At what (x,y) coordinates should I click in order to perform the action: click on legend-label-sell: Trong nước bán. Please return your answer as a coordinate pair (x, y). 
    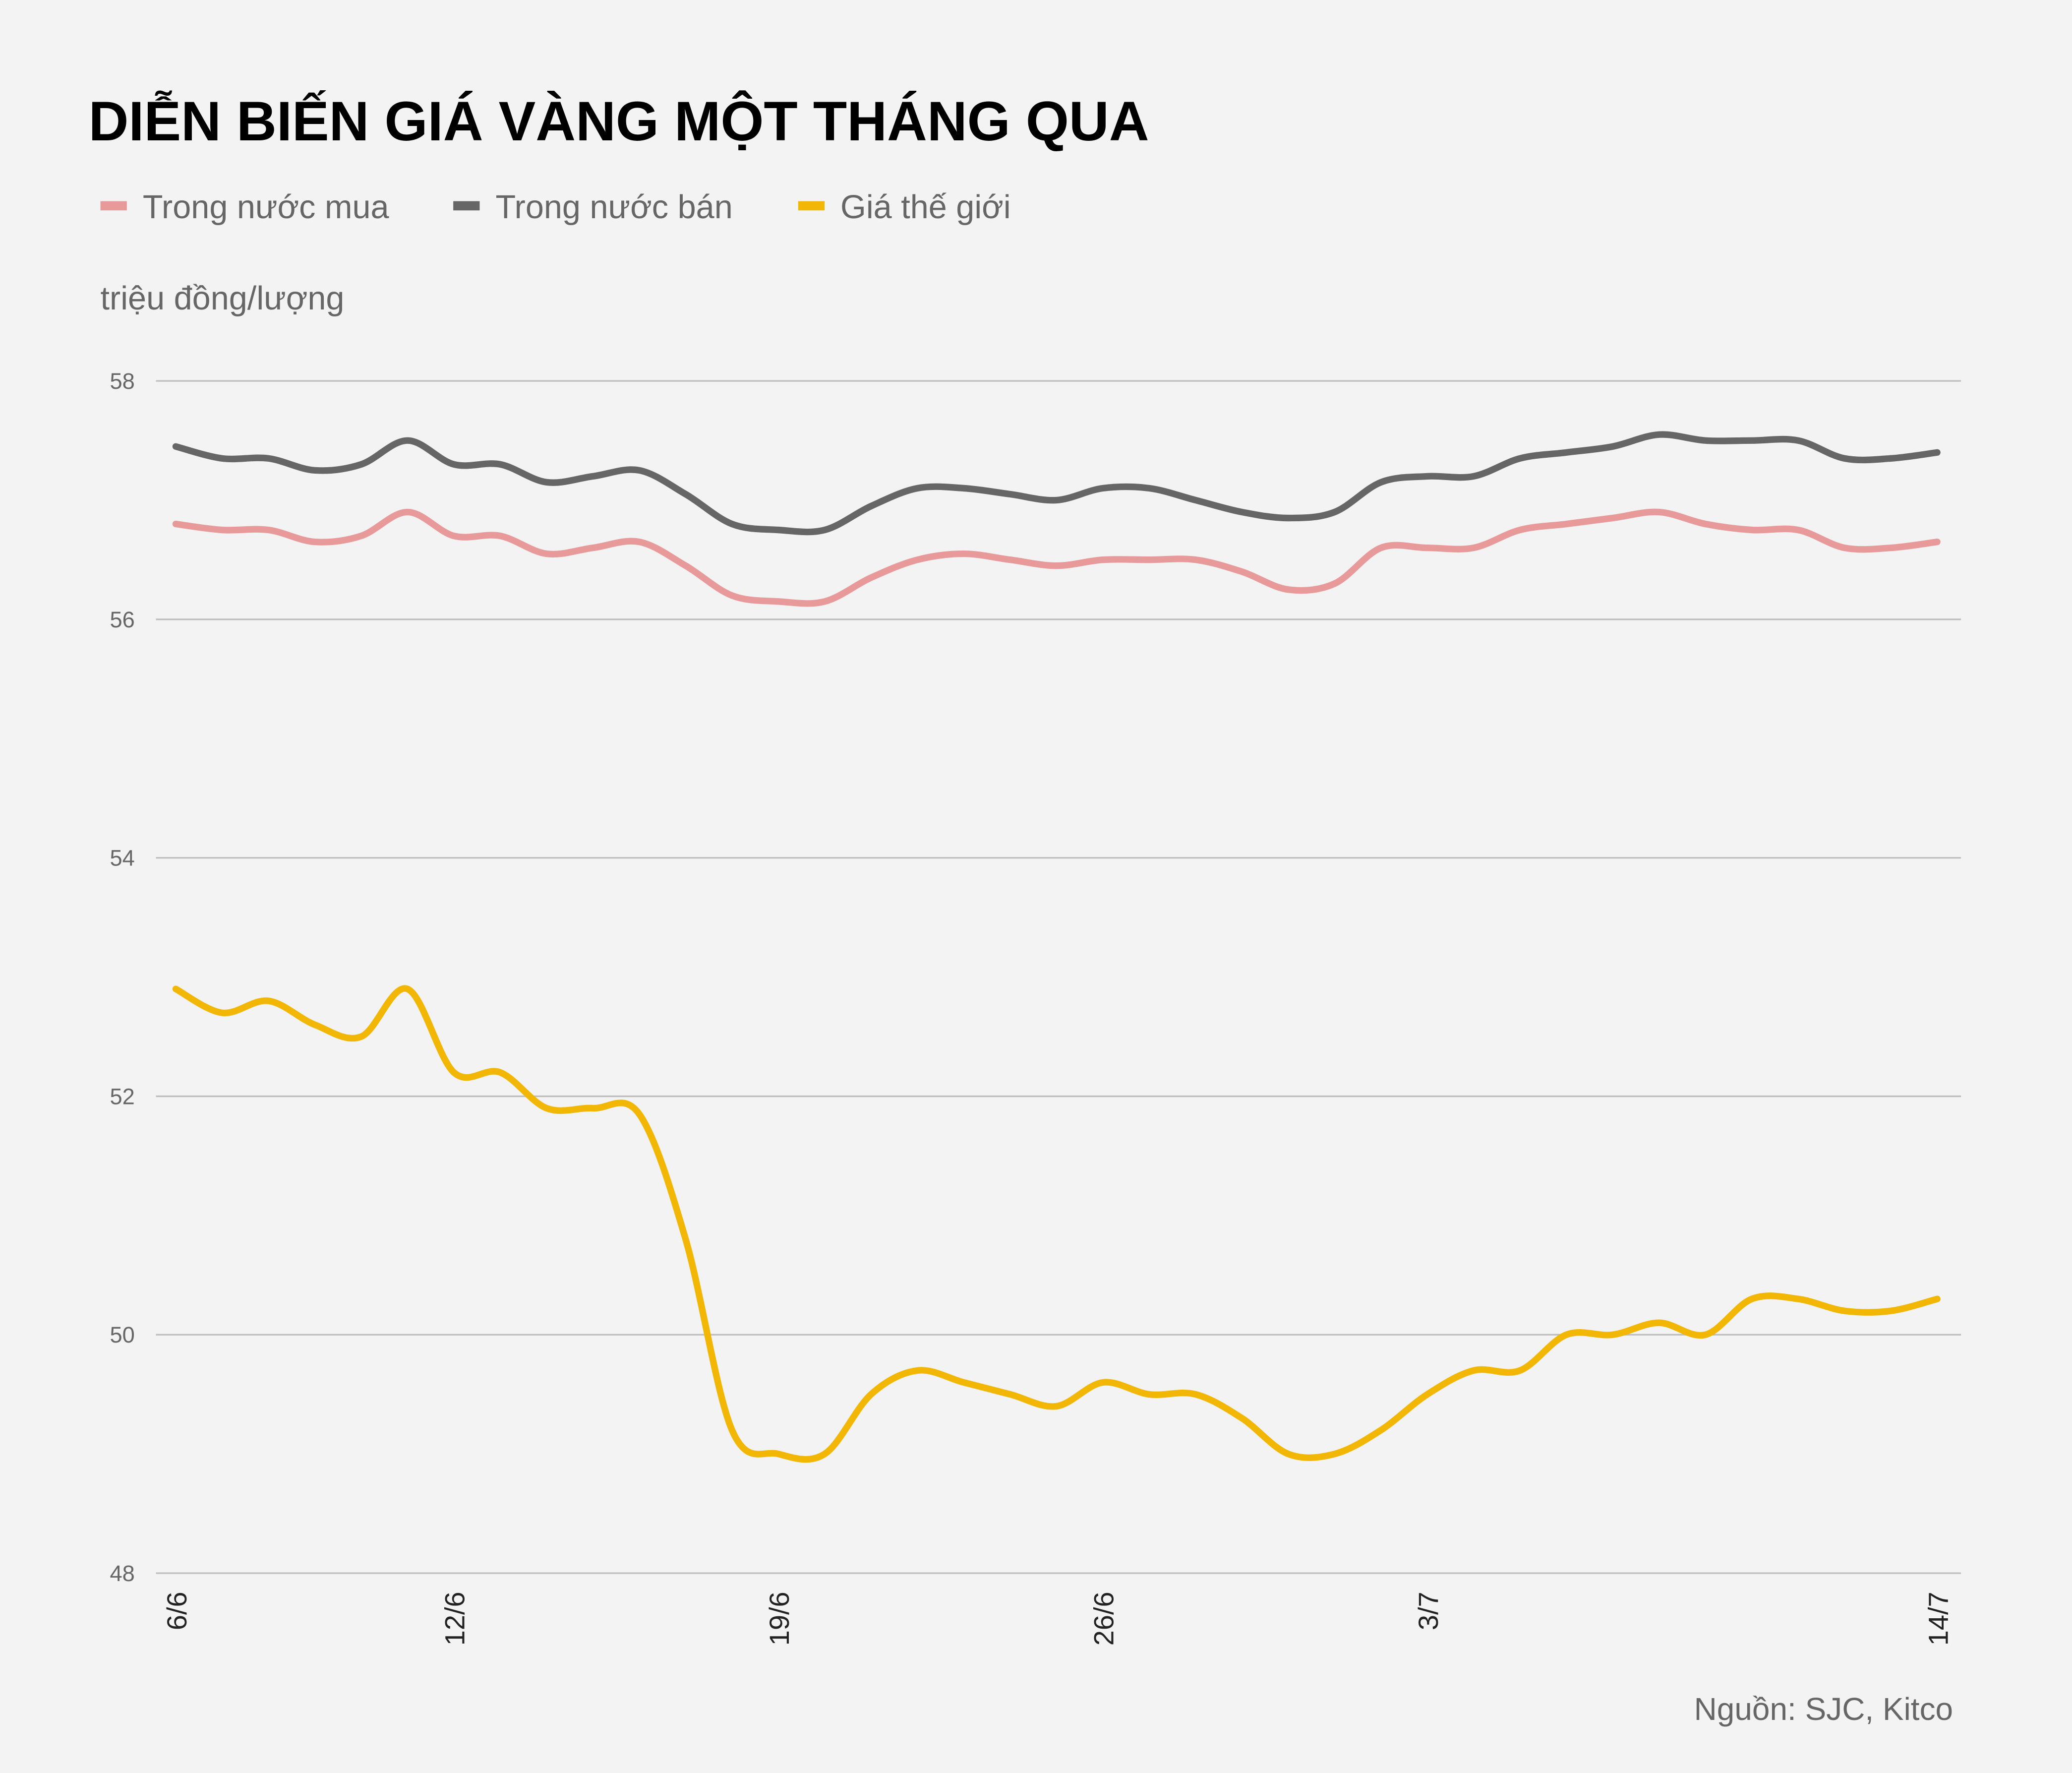
    Looking at the image, I should click on (614, 207).